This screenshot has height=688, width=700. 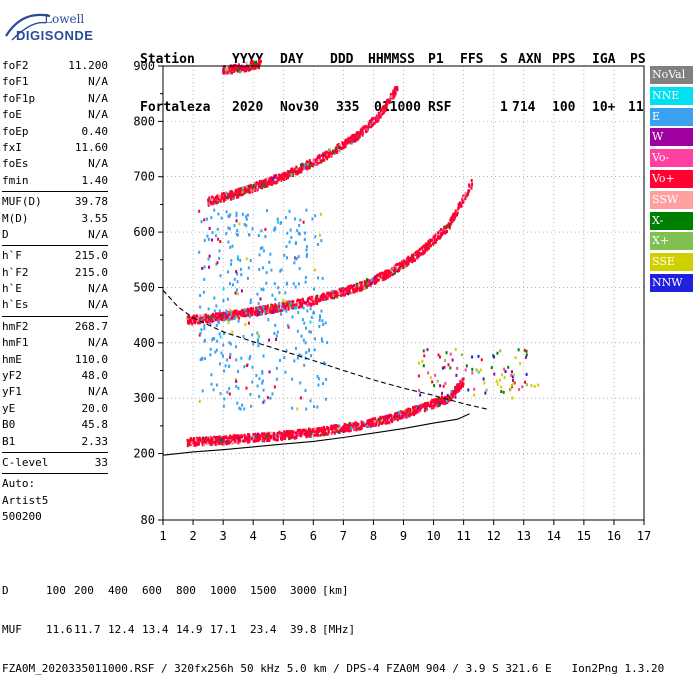 I want to click on param-value: 215.0, so click(x=91, y=272).